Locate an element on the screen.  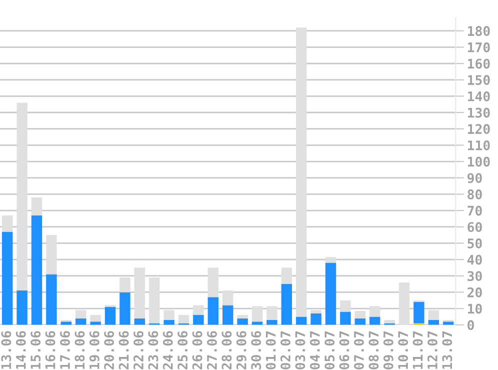
y-tick-label: 0 is located at coordinates (471, 325).